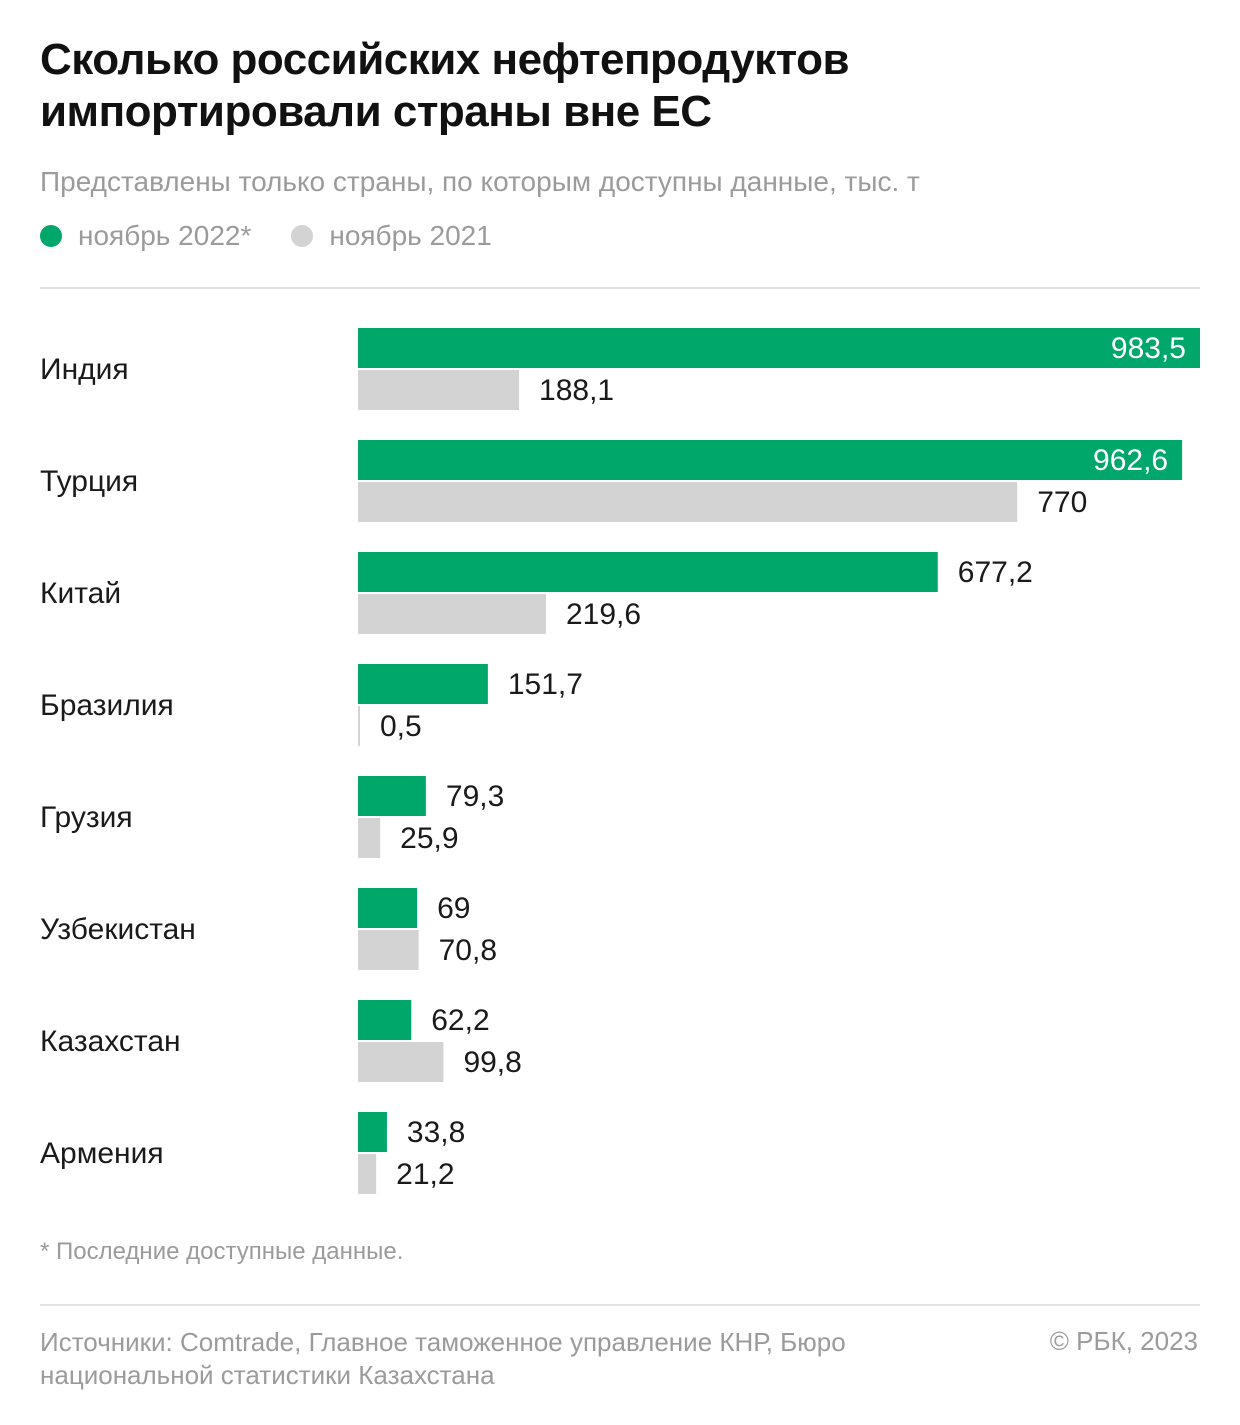 Image resolution: width=1240 pixels, height=1425 pixels. Describe the element at coordinates (401, 726) in the screenshot. I see `value-label: 0,5` at that location.